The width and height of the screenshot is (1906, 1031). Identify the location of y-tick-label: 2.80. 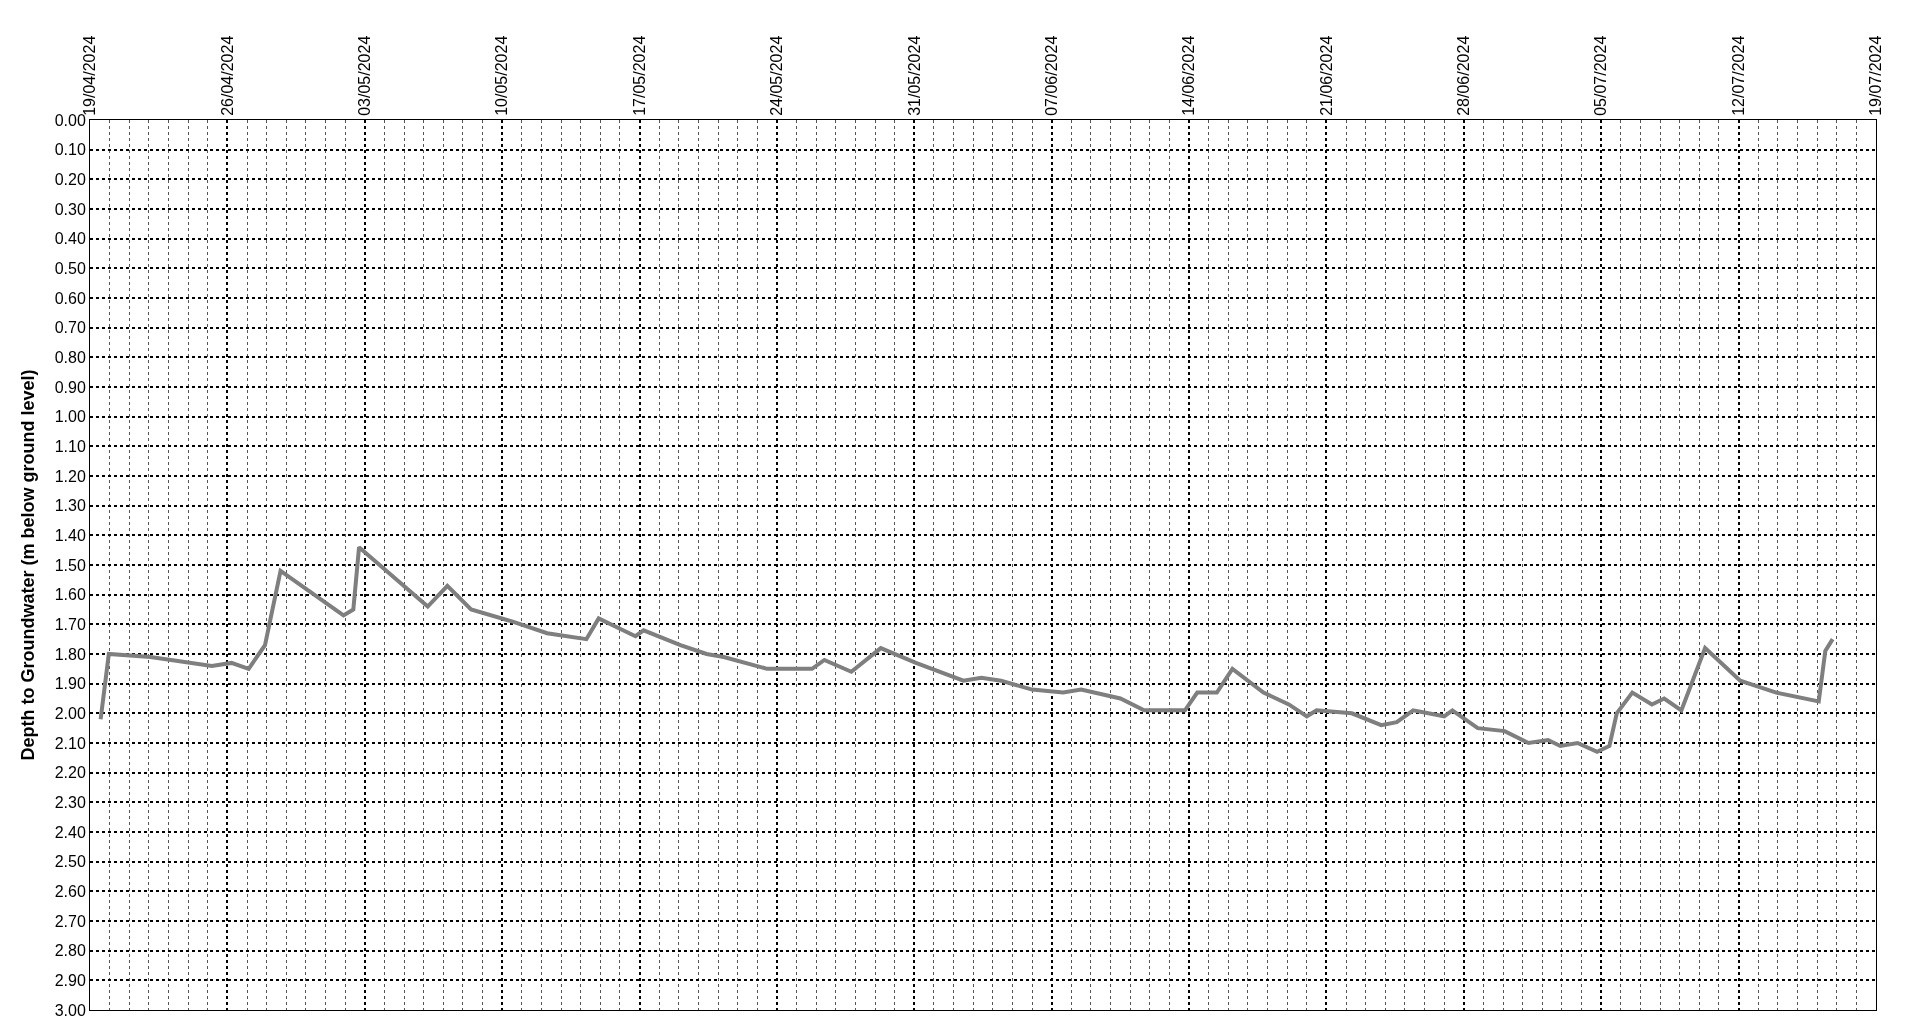
(70, 951).